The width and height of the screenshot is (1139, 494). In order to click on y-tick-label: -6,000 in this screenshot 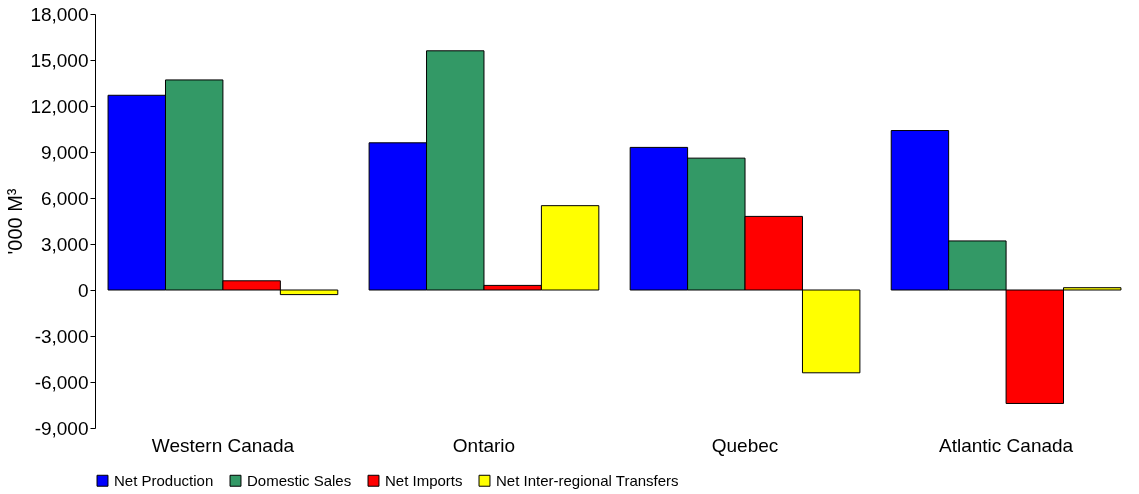, I will do `click(61, 382)`.